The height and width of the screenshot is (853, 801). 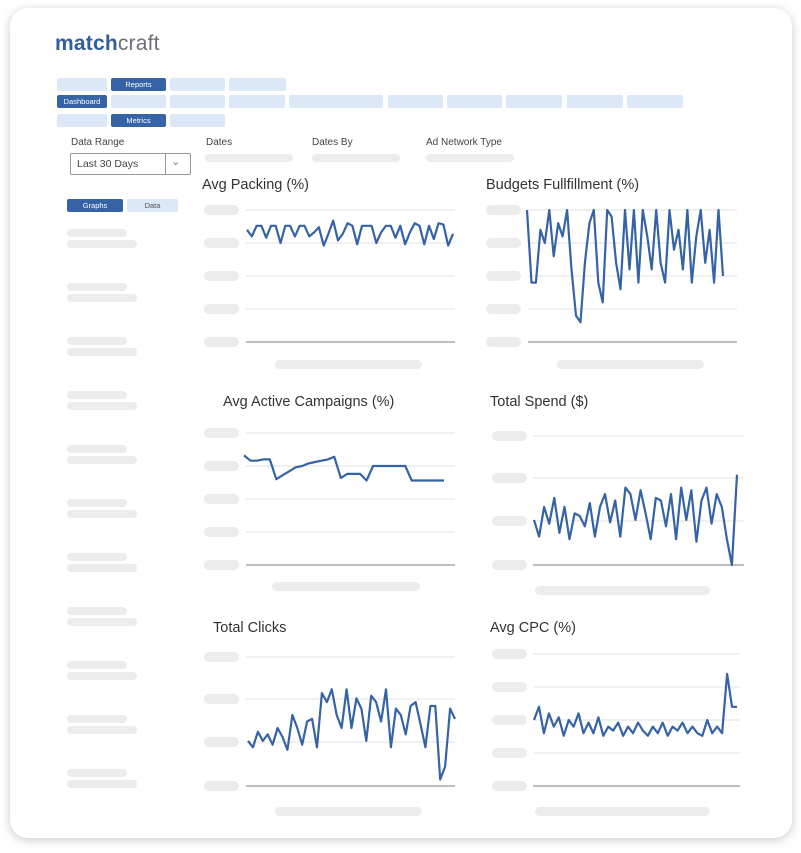 What do you see at coordinates (165, 164) in the screenshot?
I see `select-divider` at bounding box center [165, 164].